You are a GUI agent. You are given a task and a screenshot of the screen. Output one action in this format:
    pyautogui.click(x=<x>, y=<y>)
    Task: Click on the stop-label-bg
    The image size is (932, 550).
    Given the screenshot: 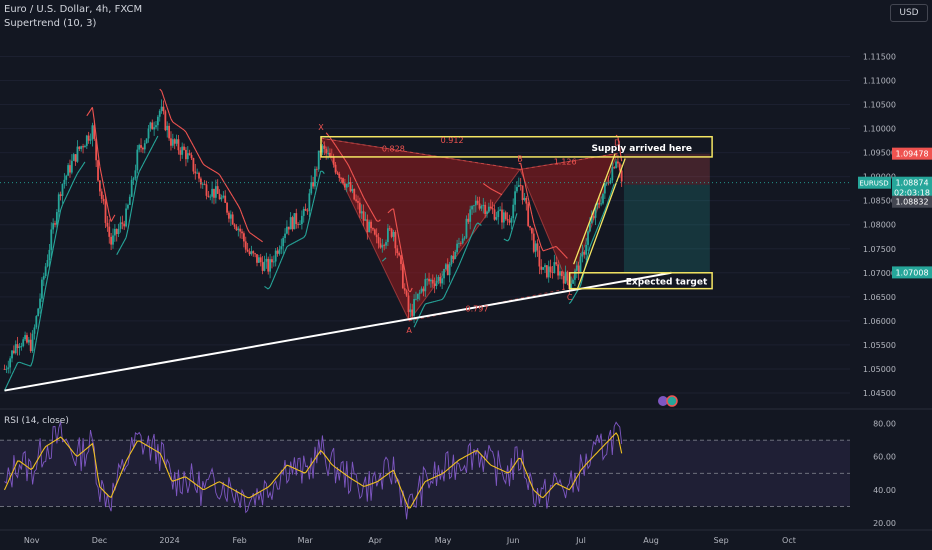 What is the action you would take?
    pyautogui.click(x=912, y=201)
    